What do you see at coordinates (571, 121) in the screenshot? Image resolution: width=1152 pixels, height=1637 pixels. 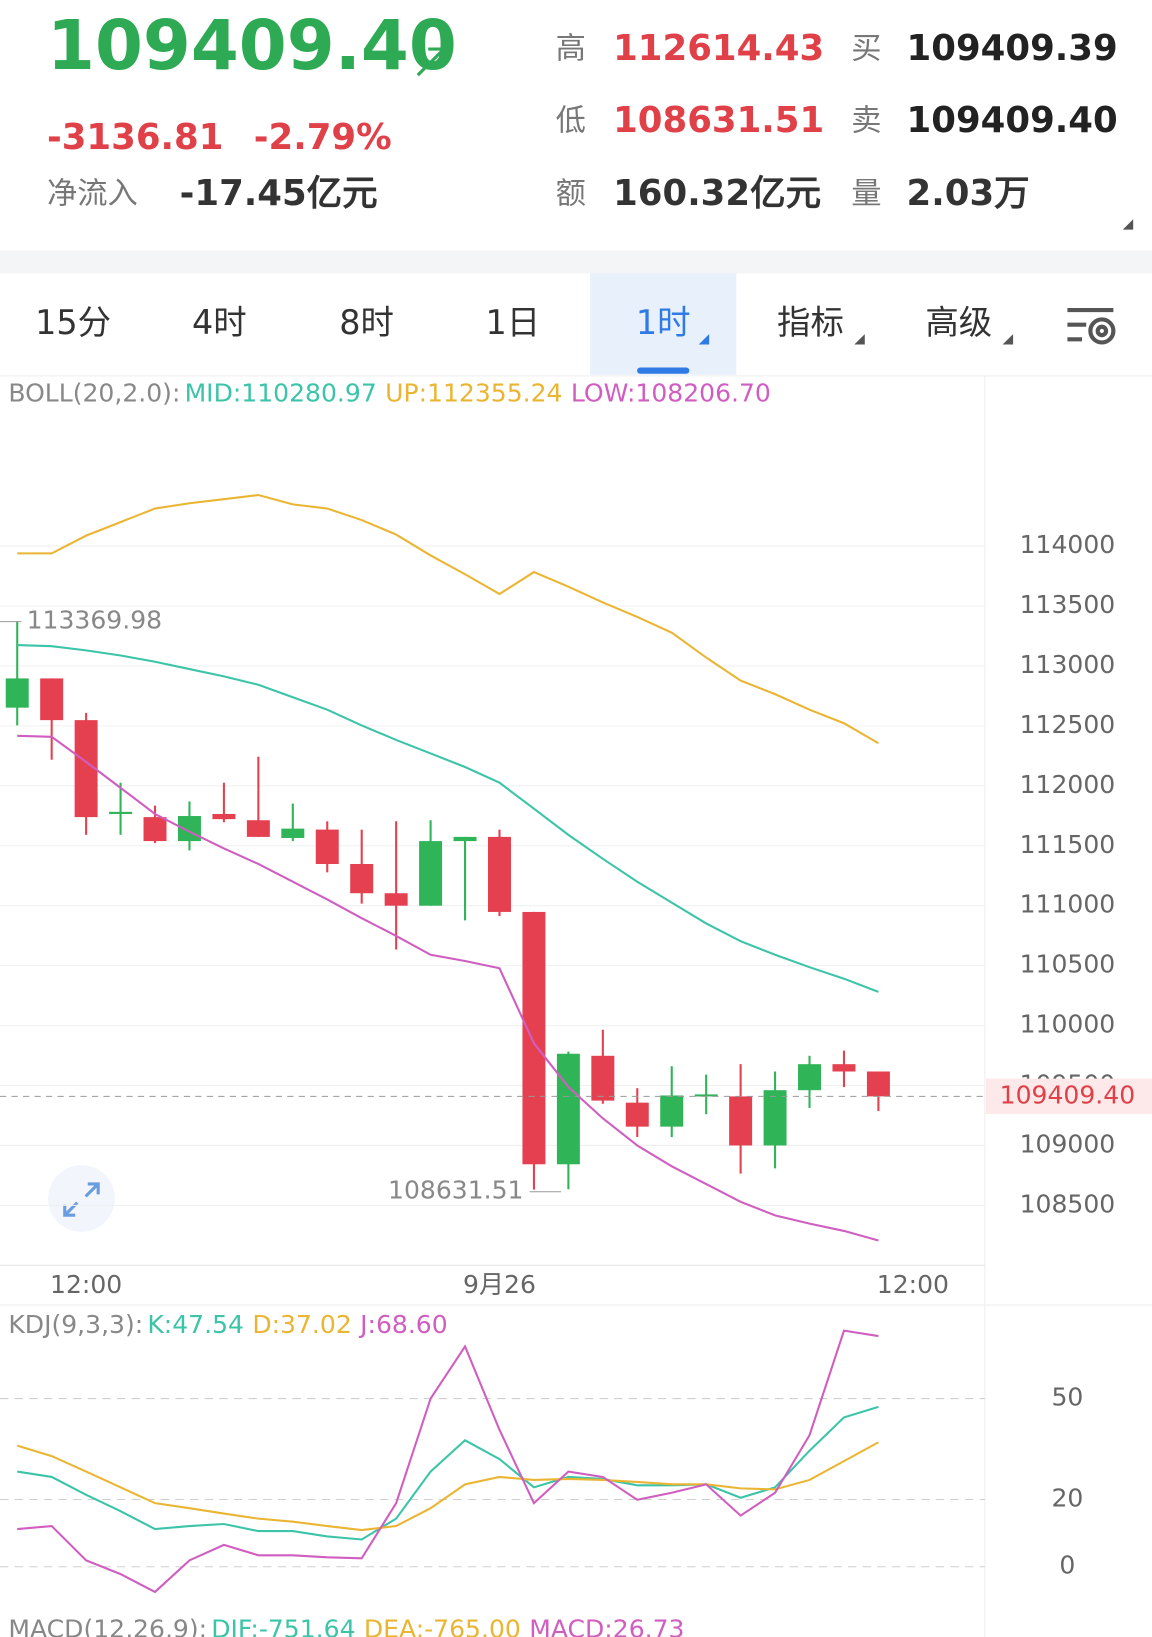 I see `stat-label: 低` at bounding box center [571, 121].